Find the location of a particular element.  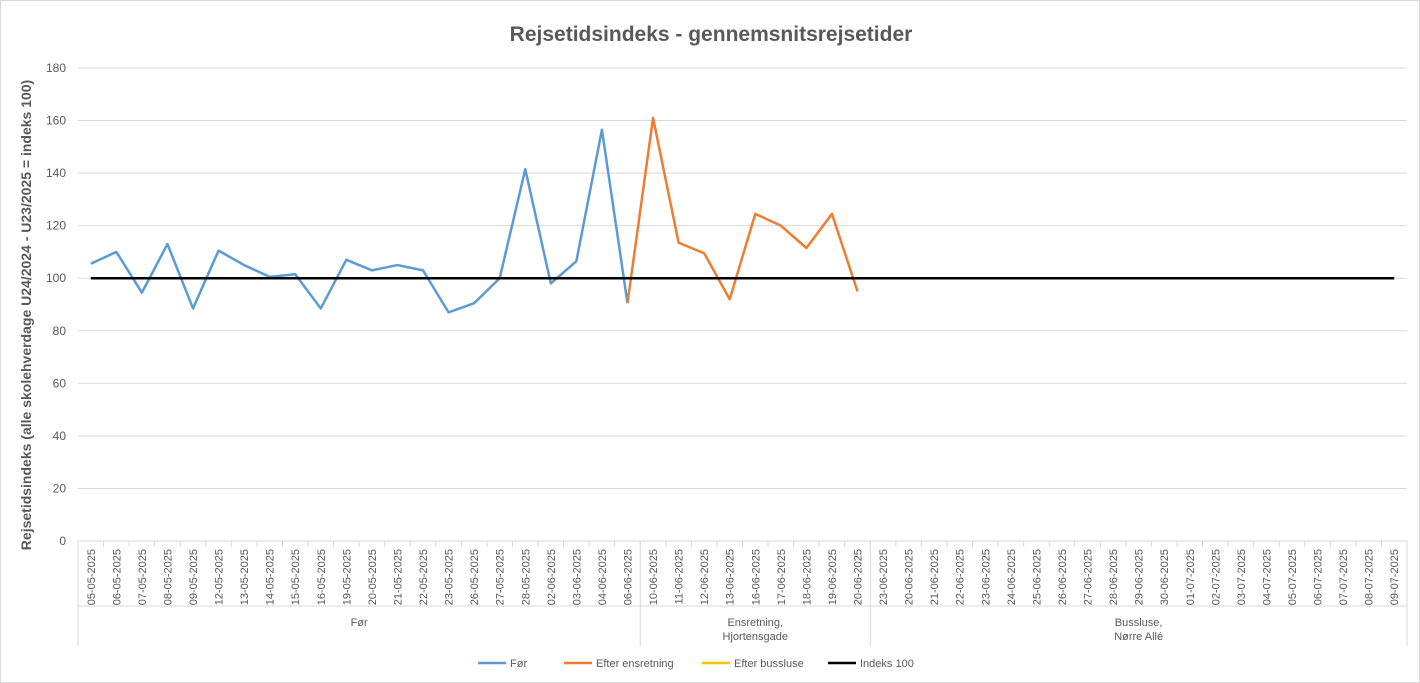

y-tick-label: 160 is located at coordinates (56, 121).